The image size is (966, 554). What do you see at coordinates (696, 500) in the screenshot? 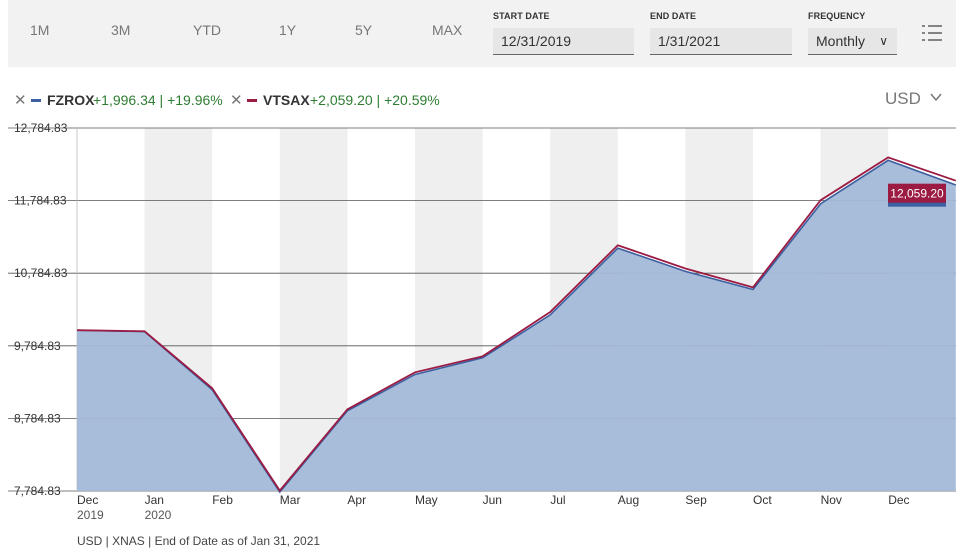
I see `x-tick-label: Sep` at bounding box center [696, 500].